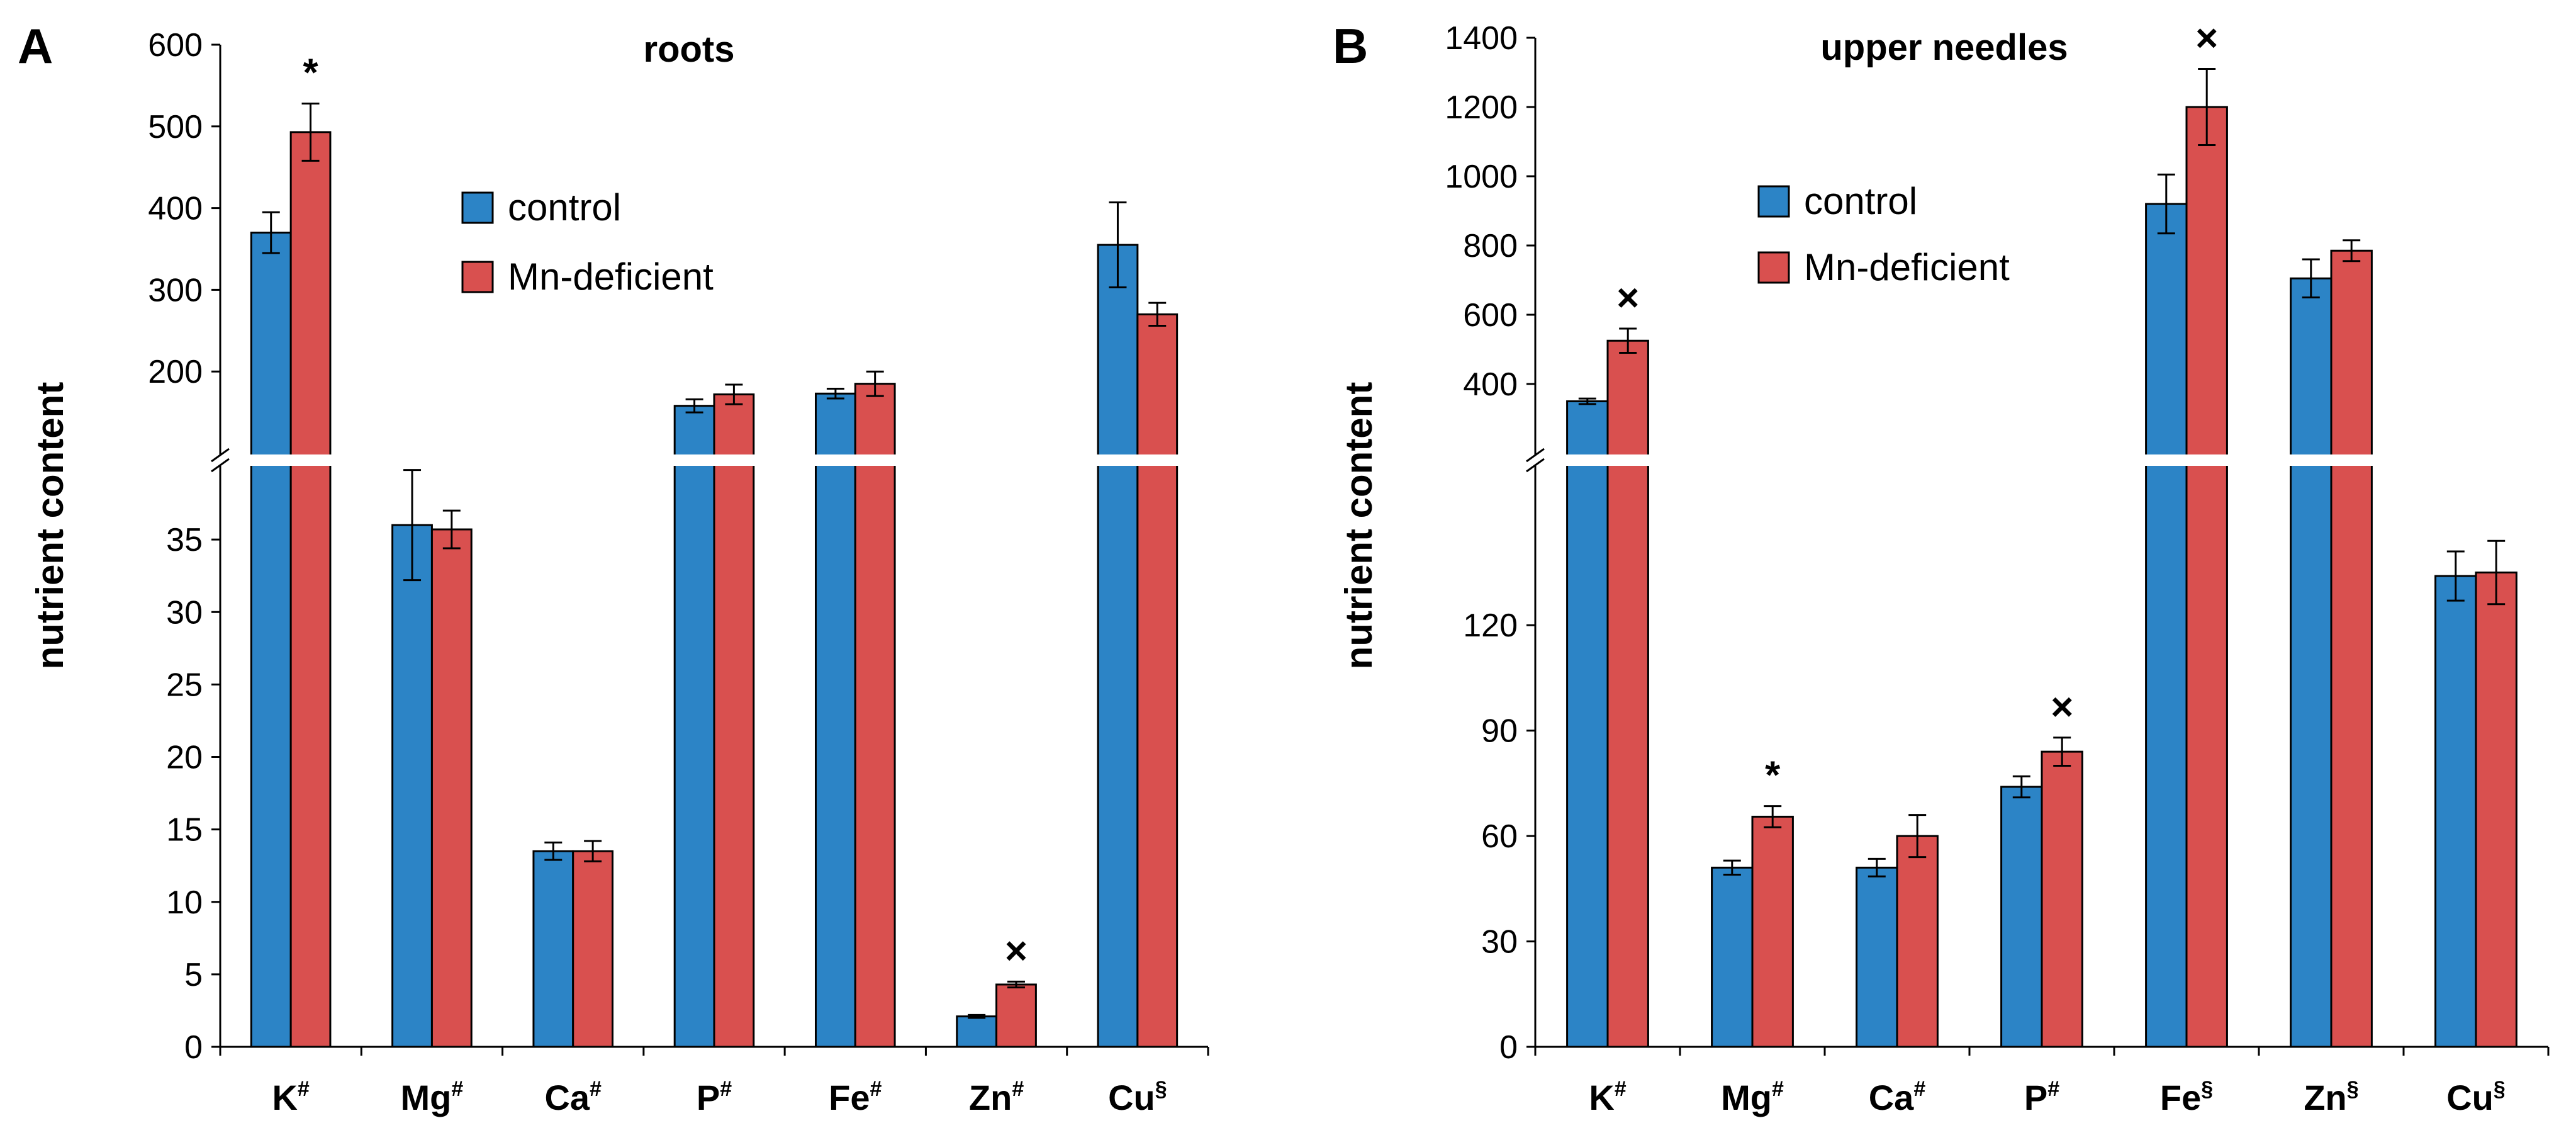 The height and width of the screenshot is (1140, 2576). Describe the element at coordinates (184, 830) in the screenshot. I see `y-tick-label: 15` at that location.